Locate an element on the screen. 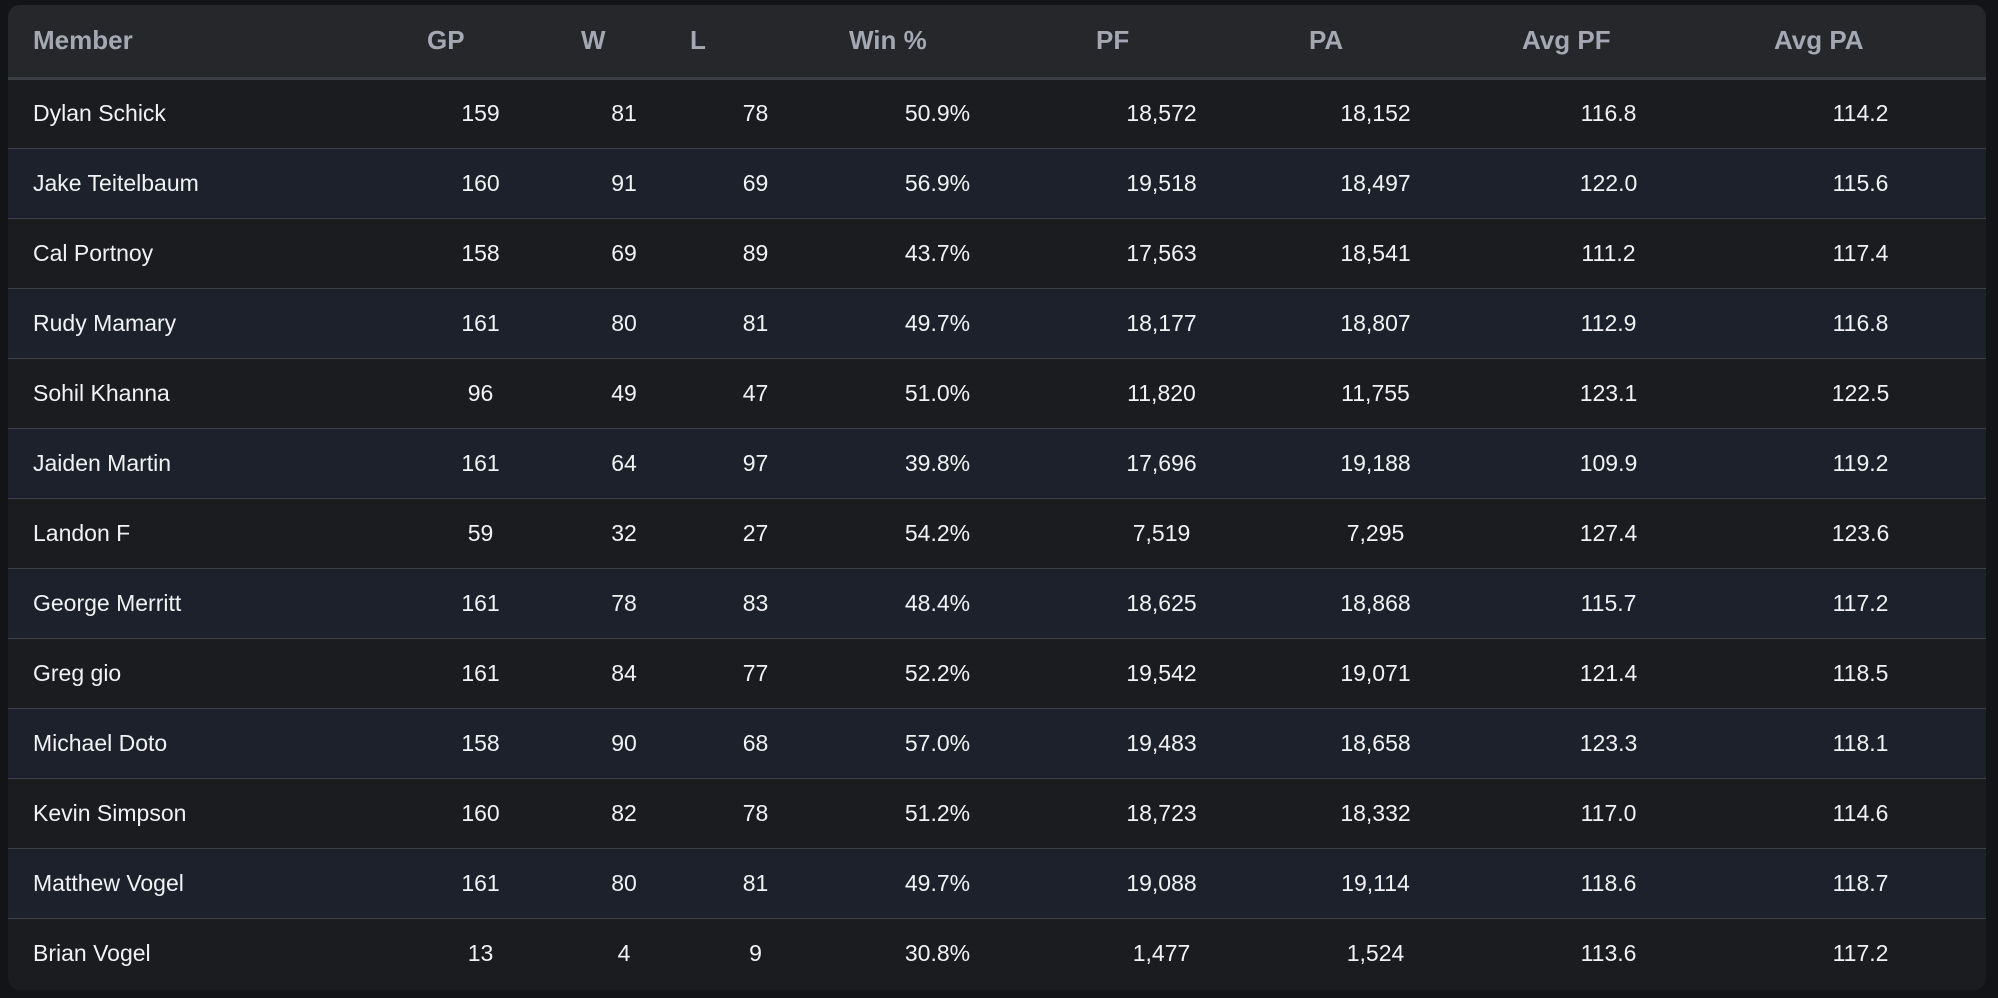 This screenshot has height=998, width=1998. wins-cell: 49 is located at coordinates (624, 392).